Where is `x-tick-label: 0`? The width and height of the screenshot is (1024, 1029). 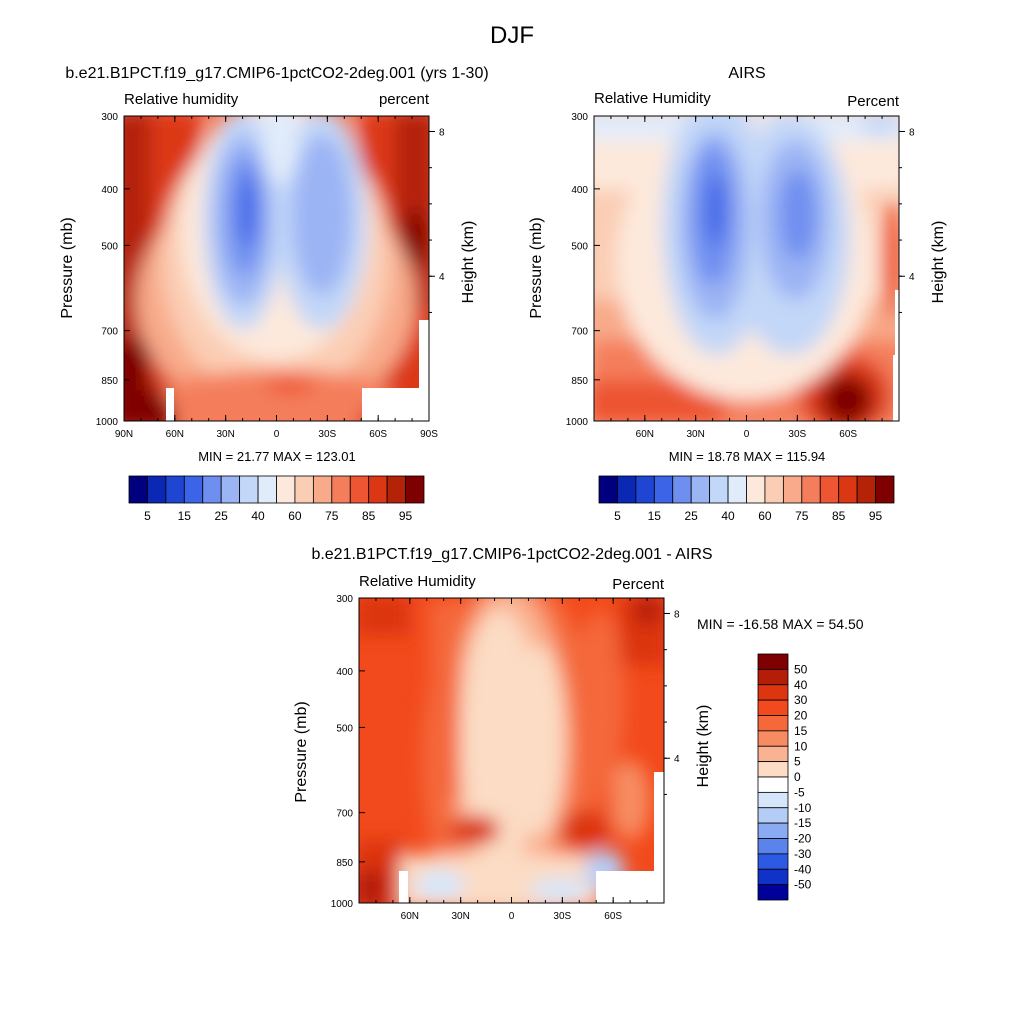
x-tick-label: 0 is located at coordinates (747, 434).